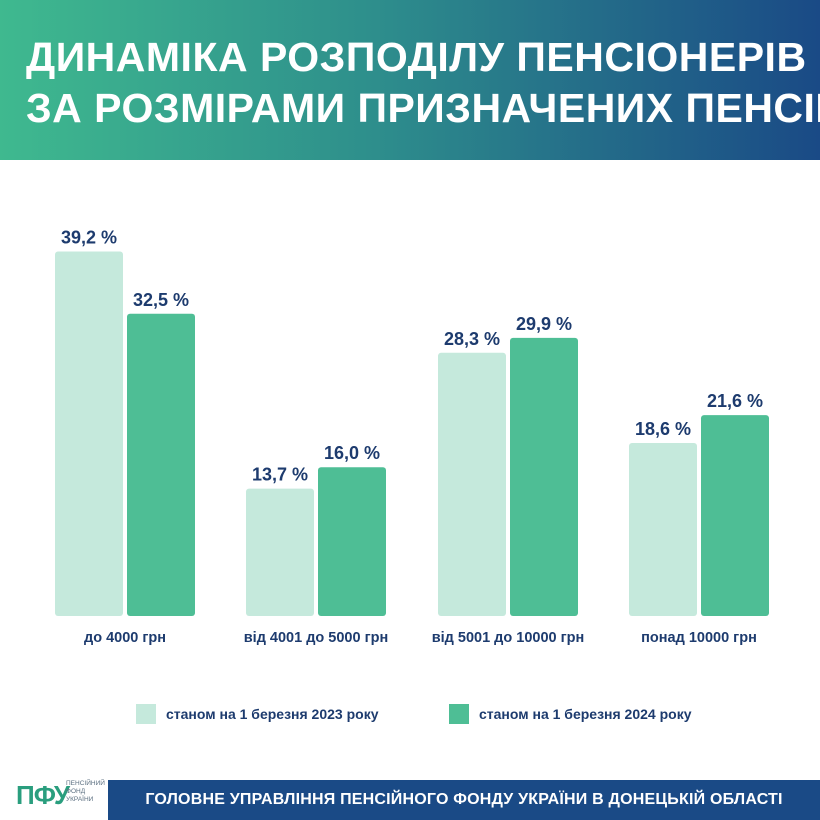  Describe the element at coordinates (76, 791) in the screenshot. I see `logo-caption-line-2: фонд` at that location.